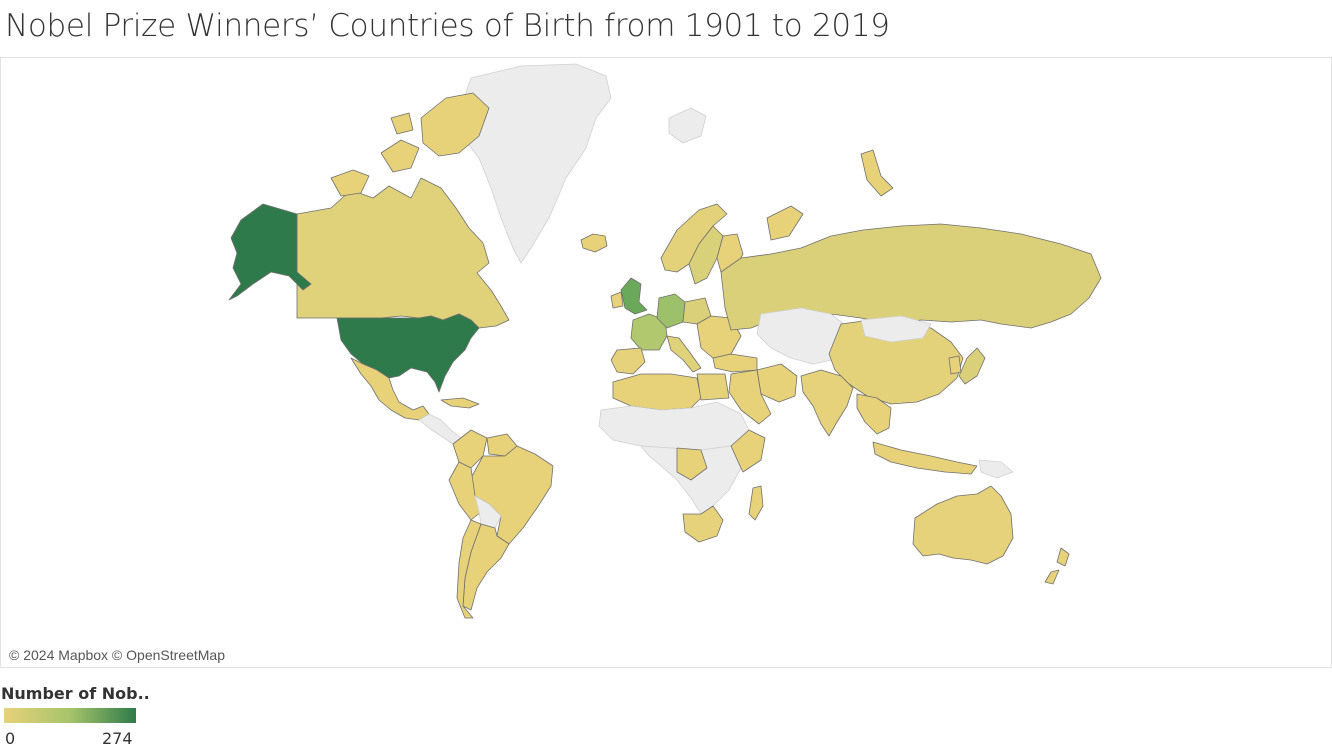  I want to click on region-africa-sahel, so click(674, 426).